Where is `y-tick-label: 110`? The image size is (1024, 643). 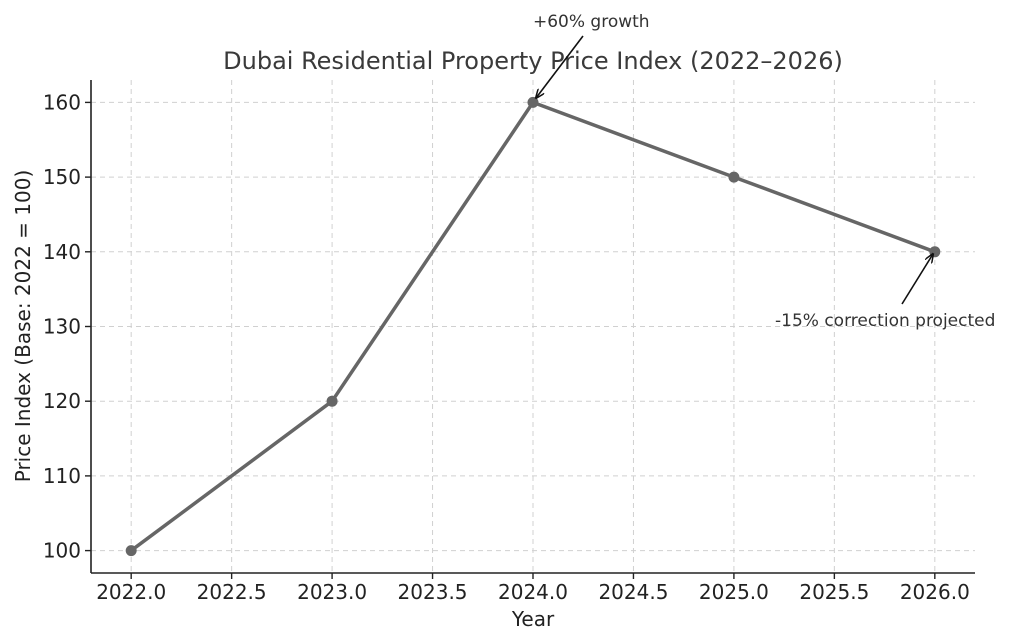 y-tick-label: 110 is located at coordinates (62, 476).